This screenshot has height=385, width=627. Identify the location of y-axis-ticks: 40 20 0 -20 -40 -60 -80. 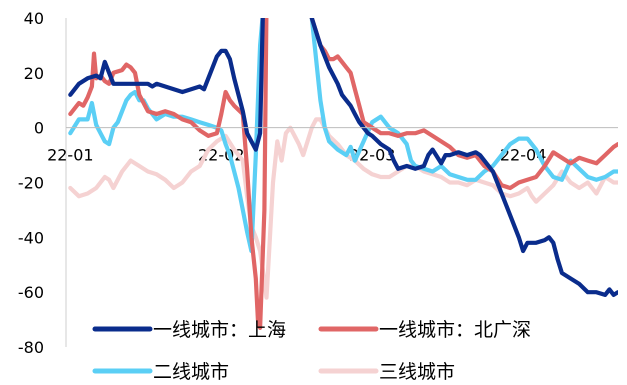
(31, 183).